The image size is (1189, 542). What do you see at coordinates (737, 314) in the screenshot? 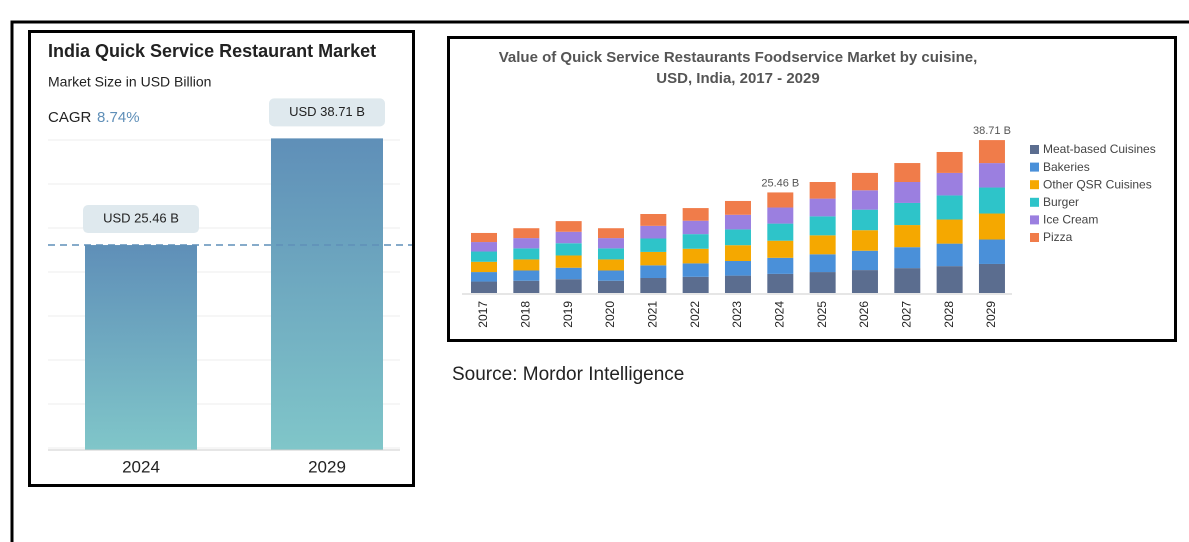
I see `x-tick-label: 2023` at bounding box center [737, 314].